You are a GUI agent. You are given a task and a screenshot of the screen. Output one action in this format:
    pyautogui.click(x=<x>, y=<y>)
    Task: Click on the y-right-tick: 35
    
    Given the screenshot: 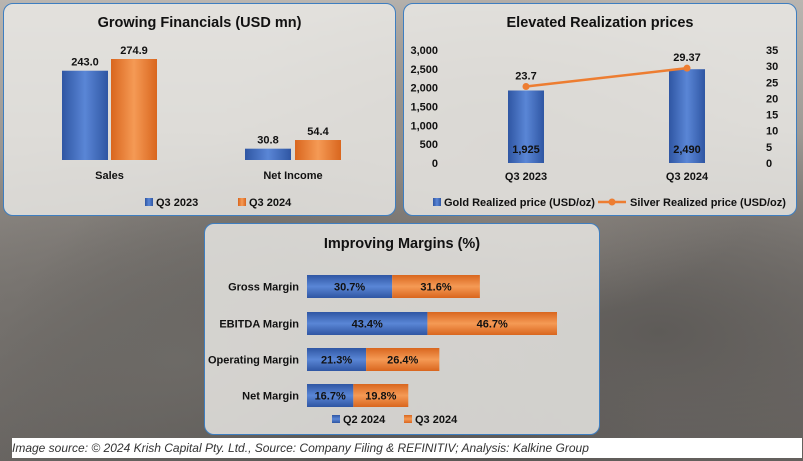 What is the action you would take?
    pyautogui.click(x=772, y=51)
    